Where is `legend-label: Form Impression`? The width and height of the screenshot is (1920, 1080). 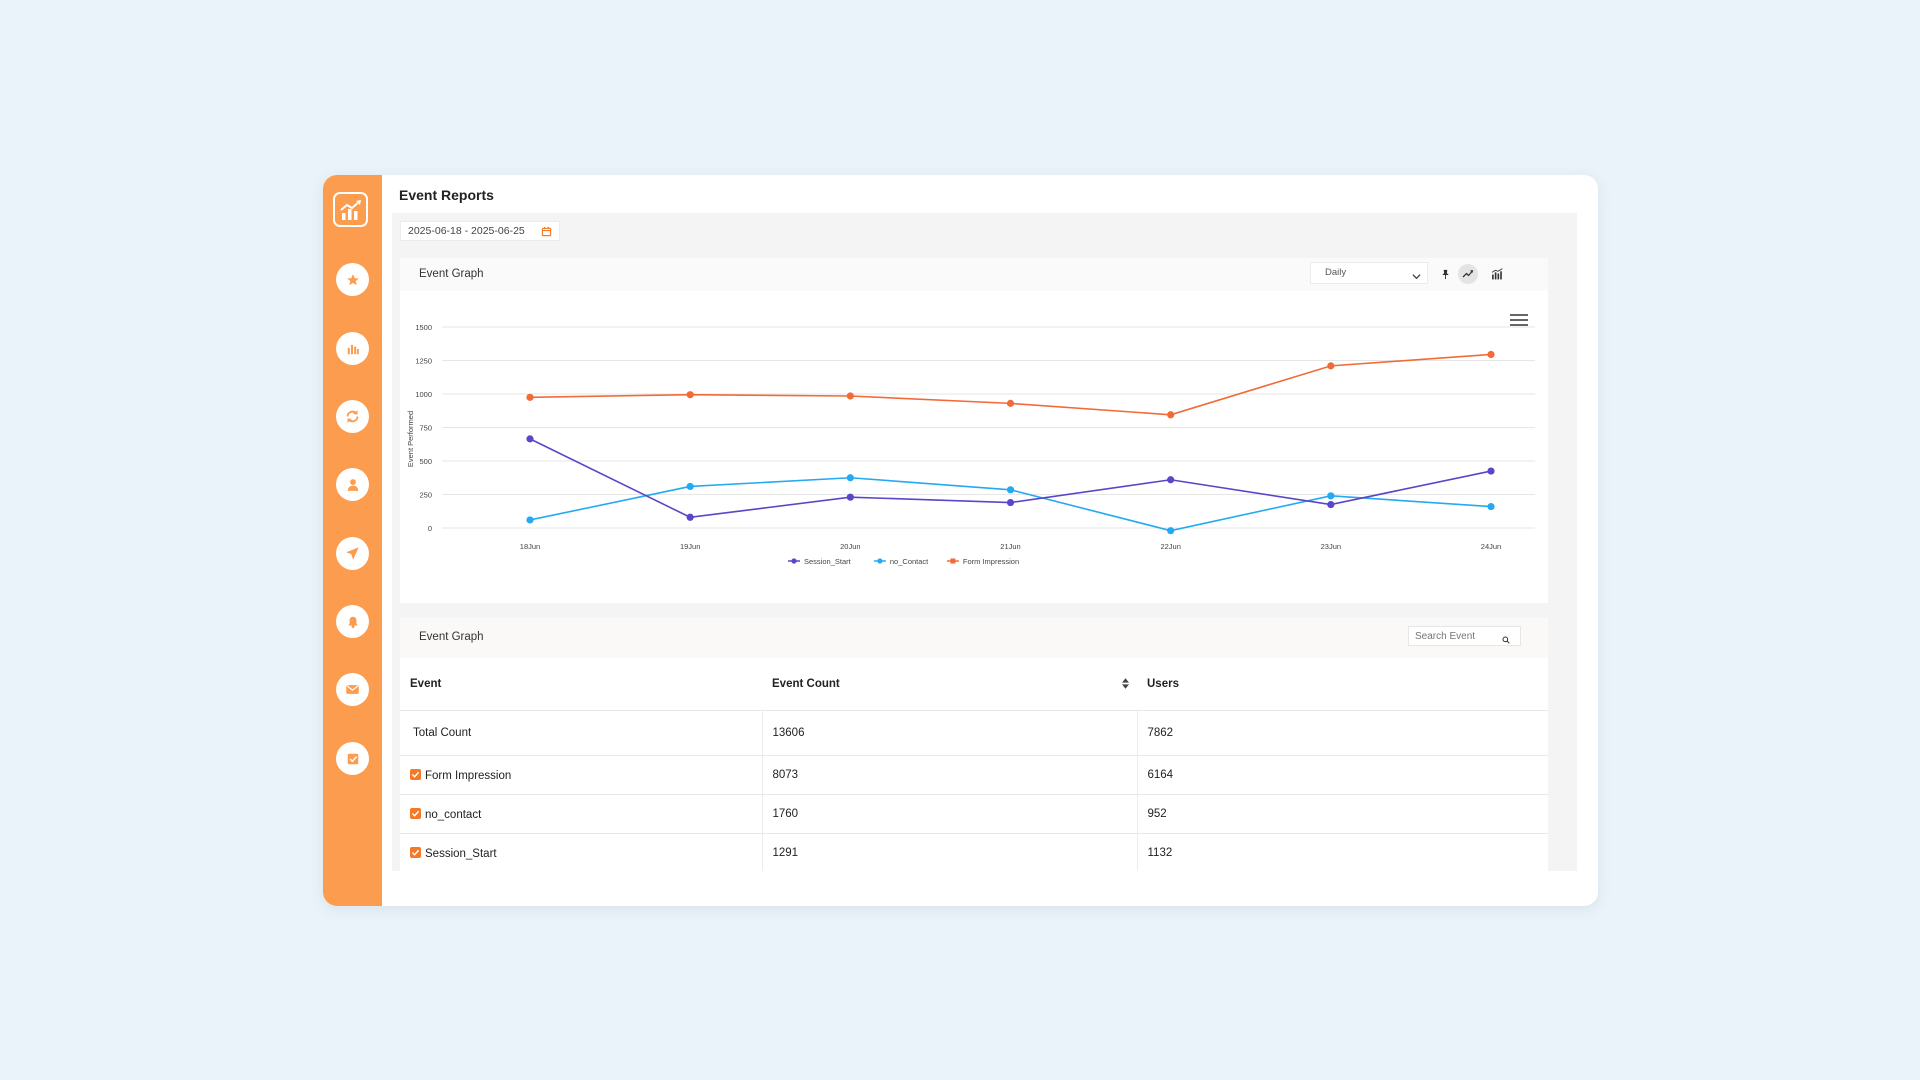
legend-label: Form Impression is located at coordinates (991, 561).